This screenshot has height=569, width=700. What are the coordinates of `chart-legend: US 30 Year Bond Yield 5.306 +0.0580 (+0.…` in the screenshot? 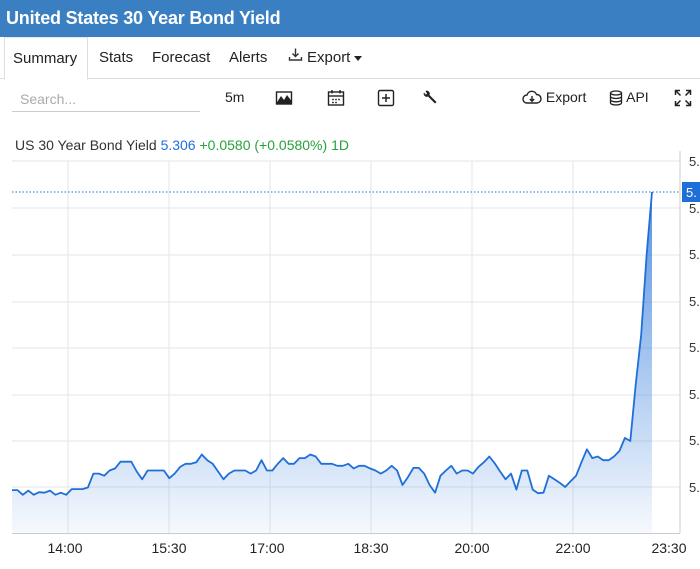 It's located at (182, 145).